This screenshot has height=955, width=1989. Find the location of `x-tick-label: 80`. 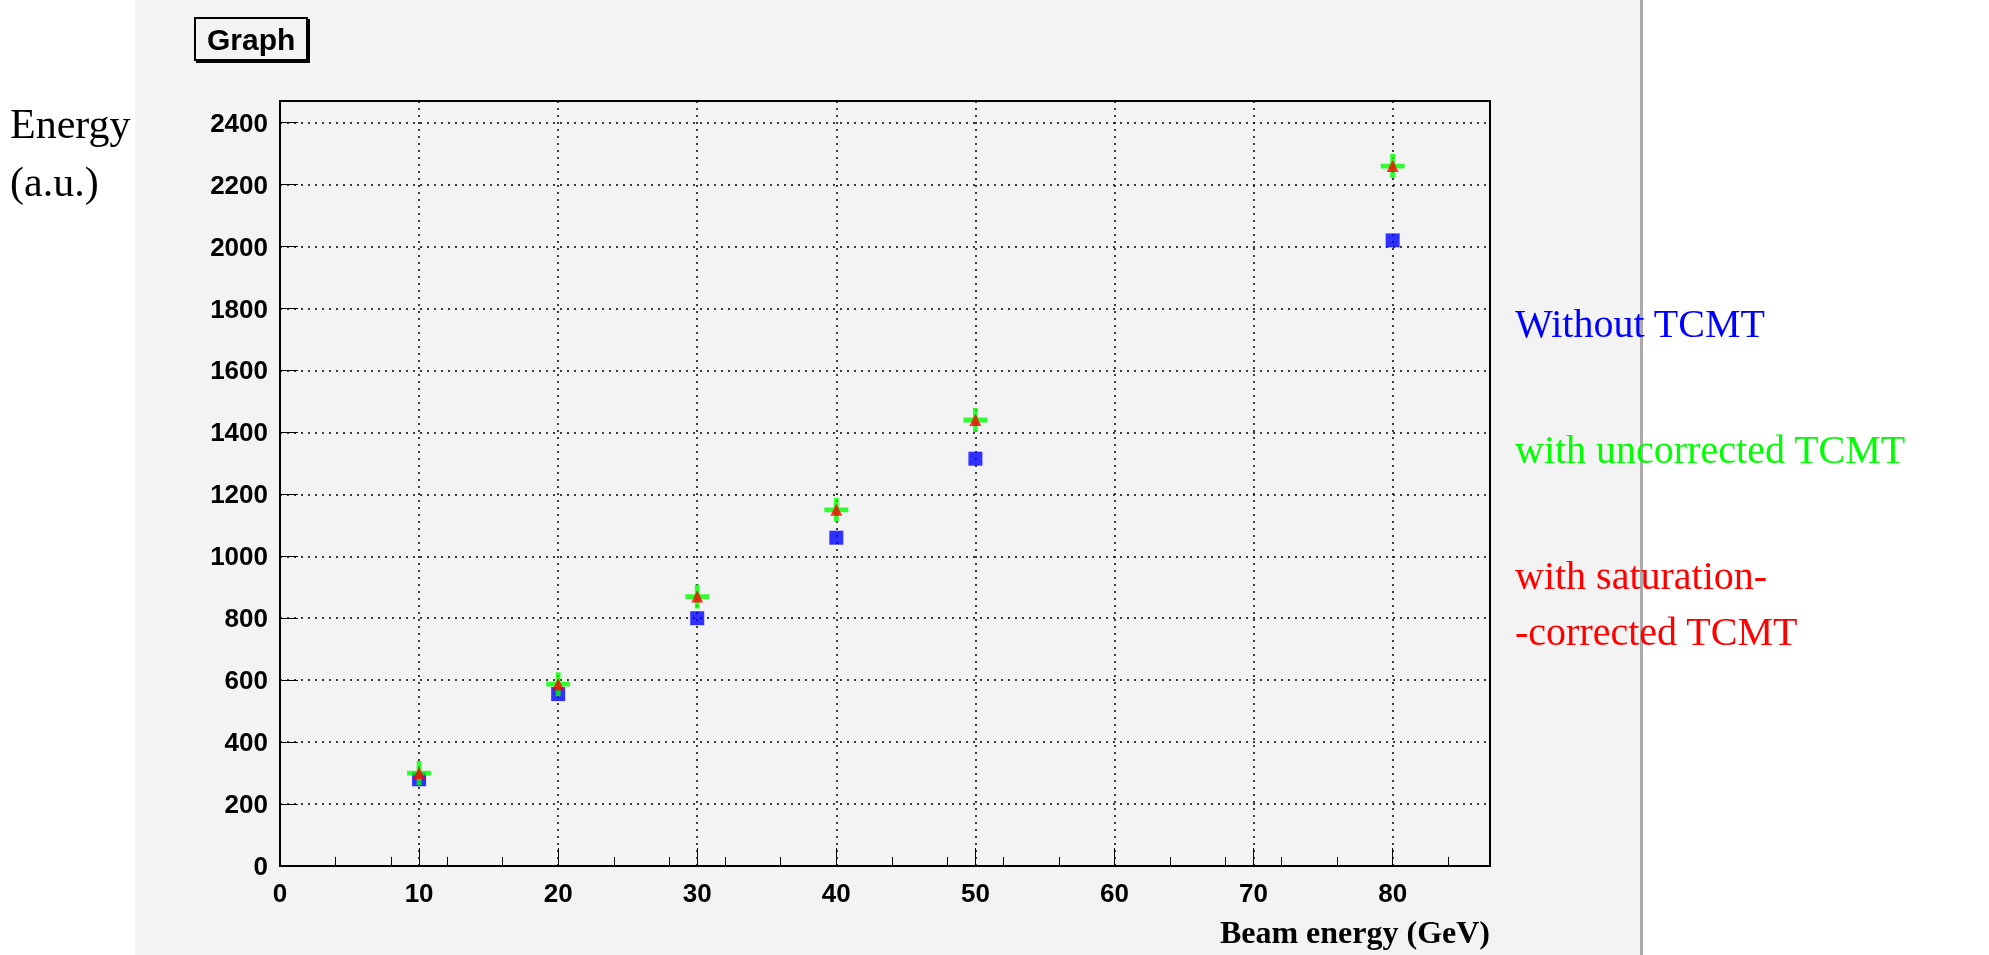

x-tick-label: 80 is located at coordinates (1393, 893).